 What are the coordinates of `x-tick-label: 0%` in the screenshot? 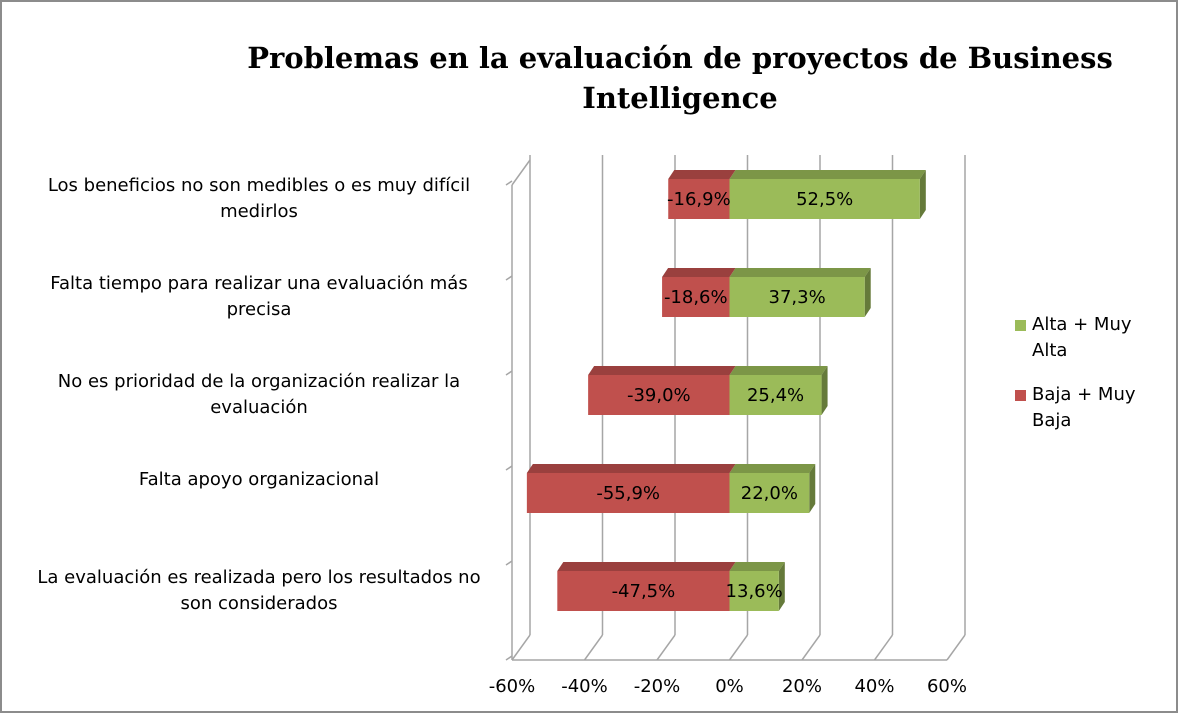 It's located at (729, 686).